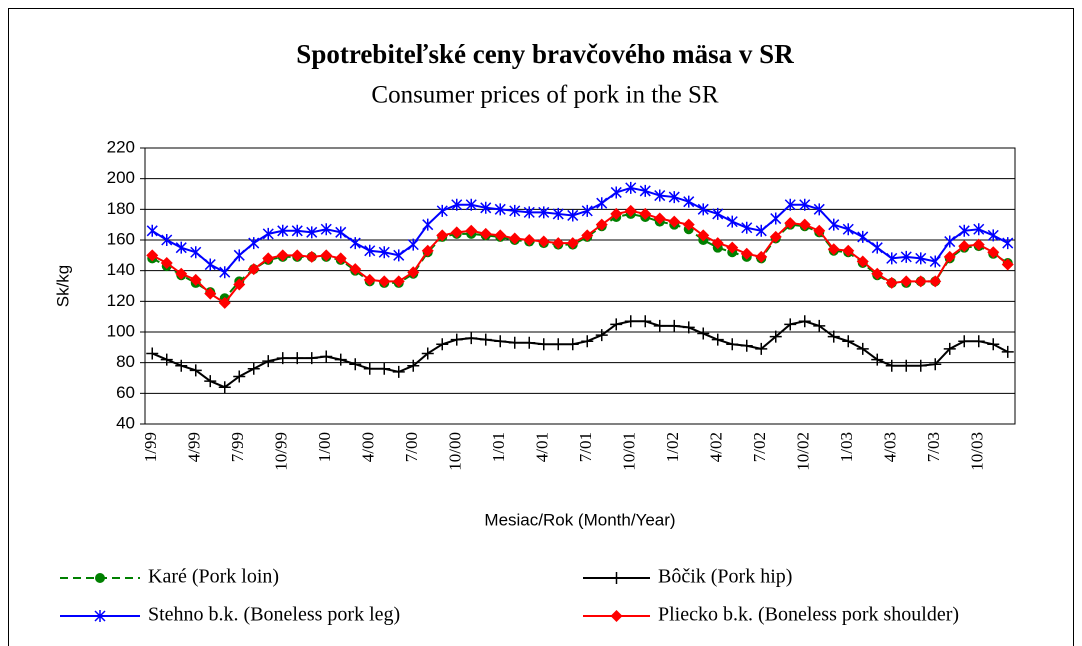 This screenshot has width=1082, height=646. Describe the element at coordinates (121, 177) in the screenshot. I see `y-tick-label: 200` at that location.